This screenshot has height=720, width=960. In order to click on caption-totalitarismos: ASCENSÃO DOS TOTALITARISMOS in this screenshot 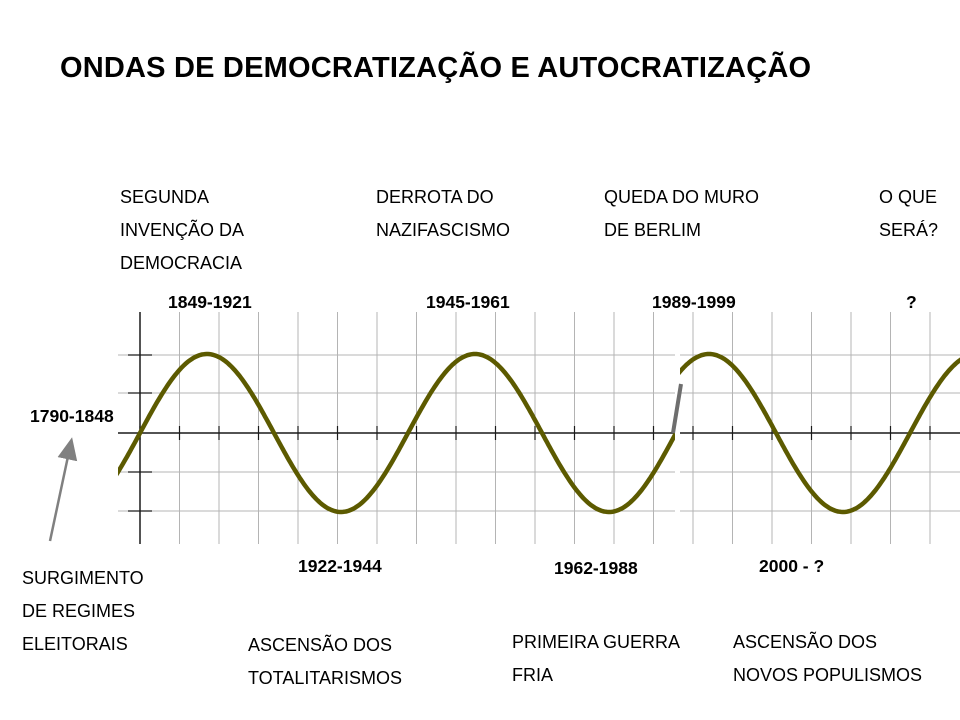, I will do `click(325, 661)`.